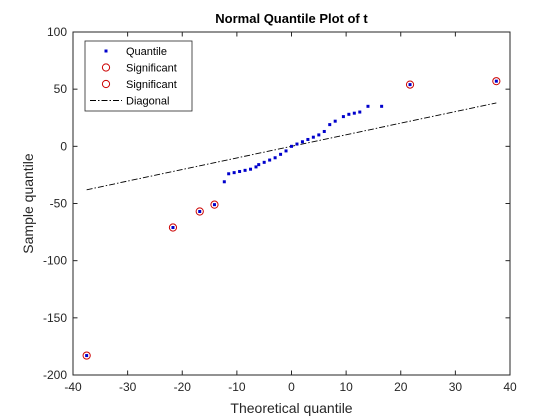 This screenshot has width=560, height=420. Describe the element at coordinates (183, 387) in the screenshot. I see `x-tick-label: -20` at that location.